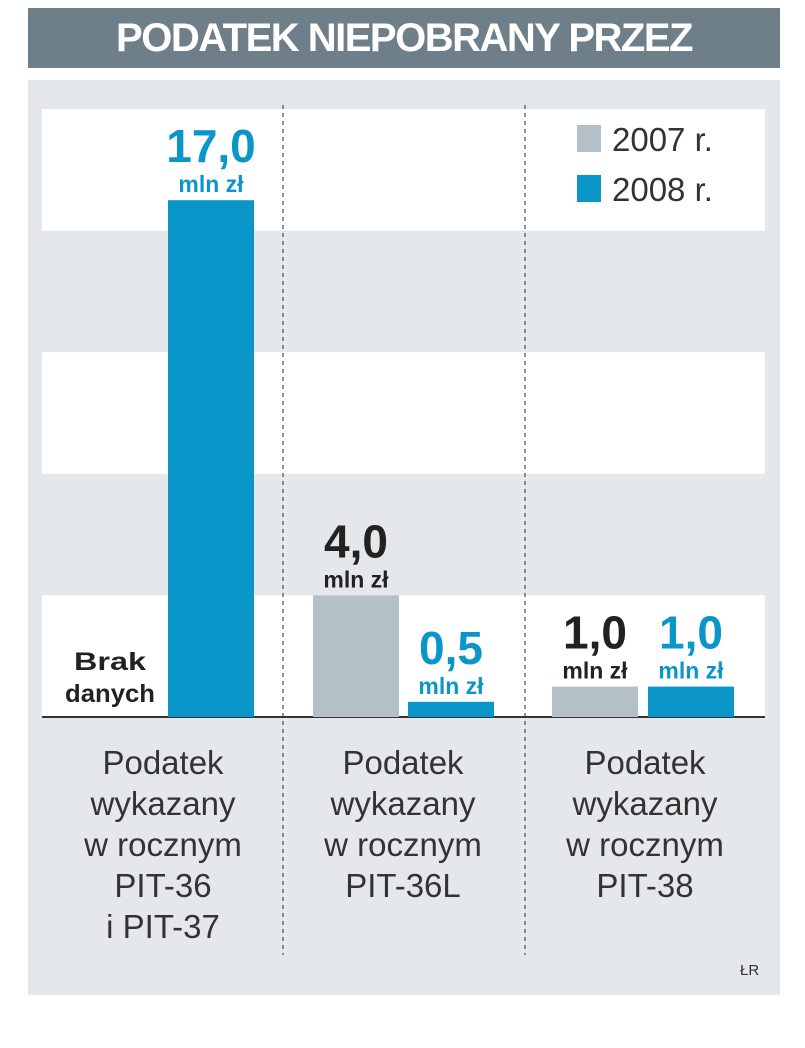 The height and width of the screenshot is (1048, 805). Describe the element at coordinates (662, 189) in the screenshot. I see `legend-label: 2008 r.` at that location.